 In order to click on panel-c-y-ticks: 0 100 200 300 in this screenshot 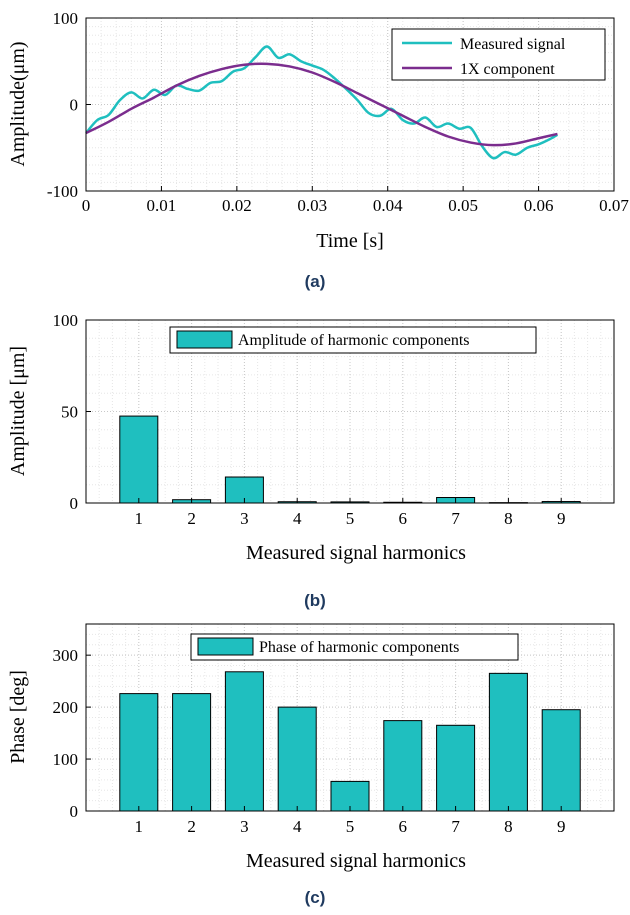, I will do `click(72, 733)`.